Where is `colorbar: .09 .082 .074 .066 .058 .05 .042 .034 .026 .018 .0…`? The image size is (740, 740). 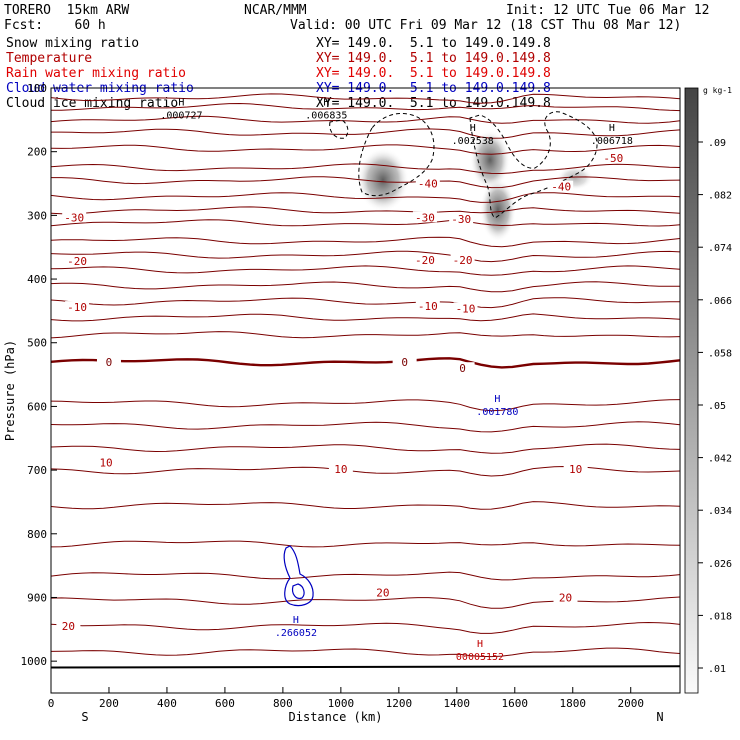 colorbar: .09 .082 .074 .066 .058 .05 .042 .034 .026 .018 .0… is located at coordinates (708, 390).